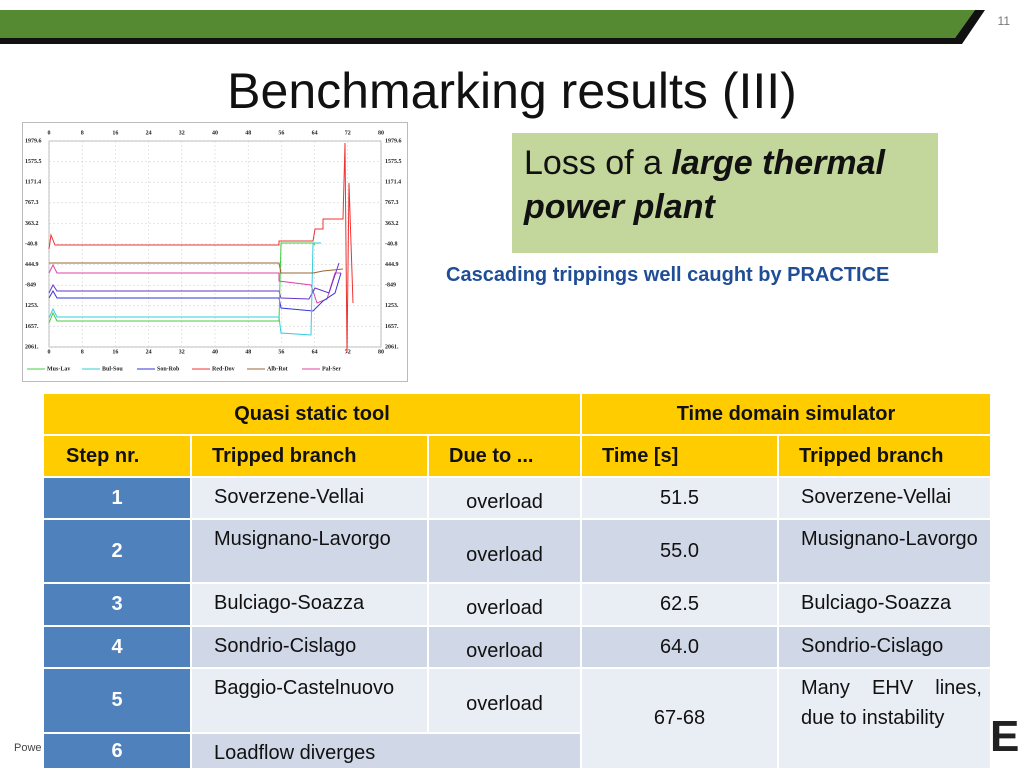  What do you see at coordinates (704, 185) in the screenshot?
I see `callout-emphasis: large thermal power plant` at bounding box center [704, 185].